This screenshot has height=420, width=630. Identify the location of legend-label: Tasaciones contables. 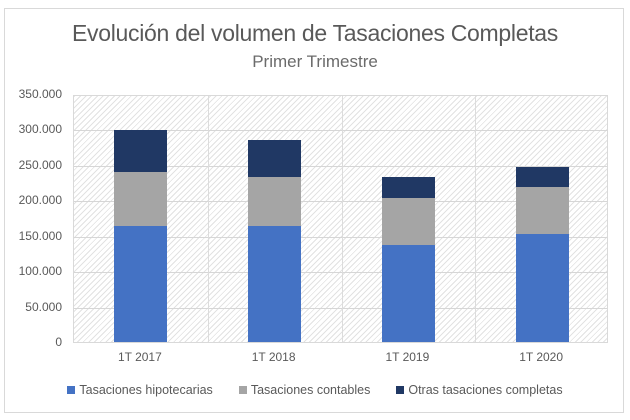
(310, 390).